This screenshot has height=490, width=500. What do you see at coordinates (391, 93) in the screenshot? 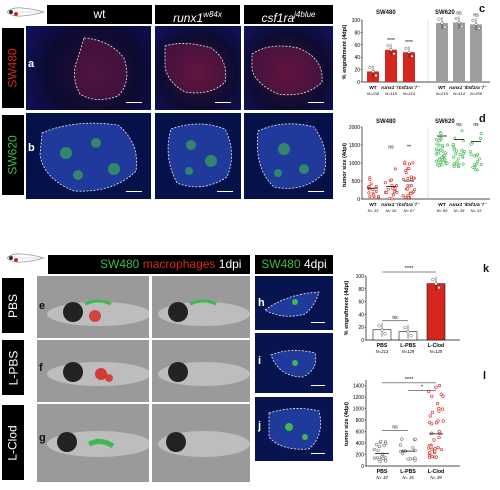
I see `chart-c-n: N=119` at bounding box center [391, 93].